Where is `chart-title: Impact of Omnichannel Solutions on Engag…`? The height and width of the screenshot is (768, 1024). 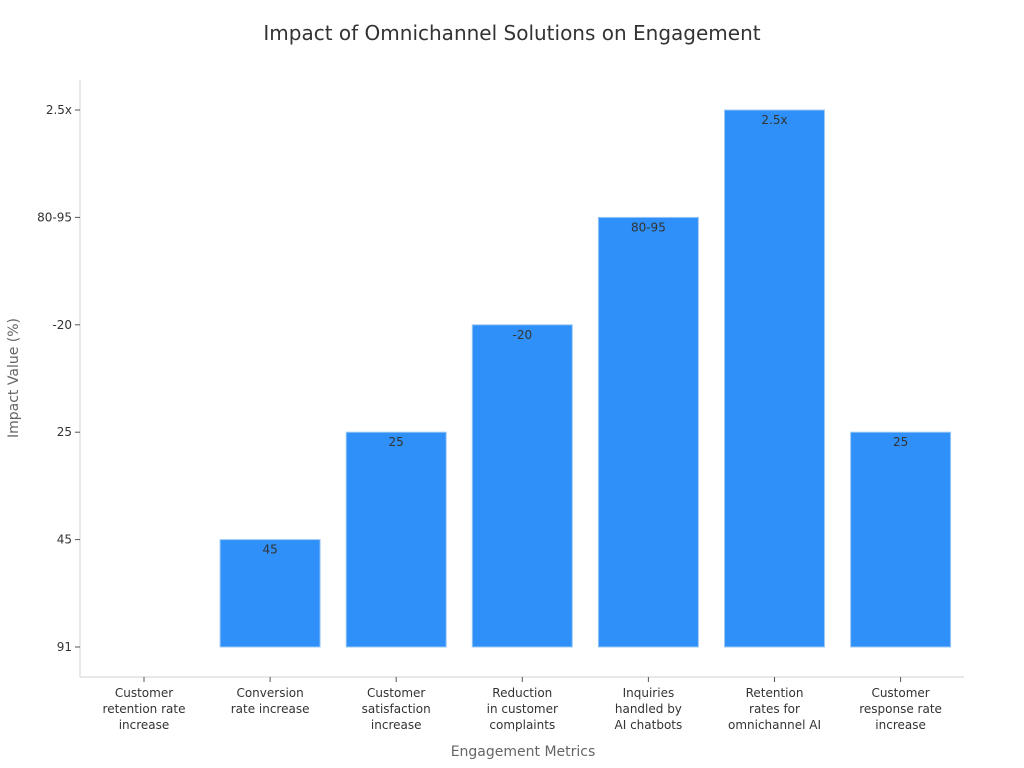 chart-title: Impact of Omnichannel Solutions on Engag… is located at coordinates (511, 33).